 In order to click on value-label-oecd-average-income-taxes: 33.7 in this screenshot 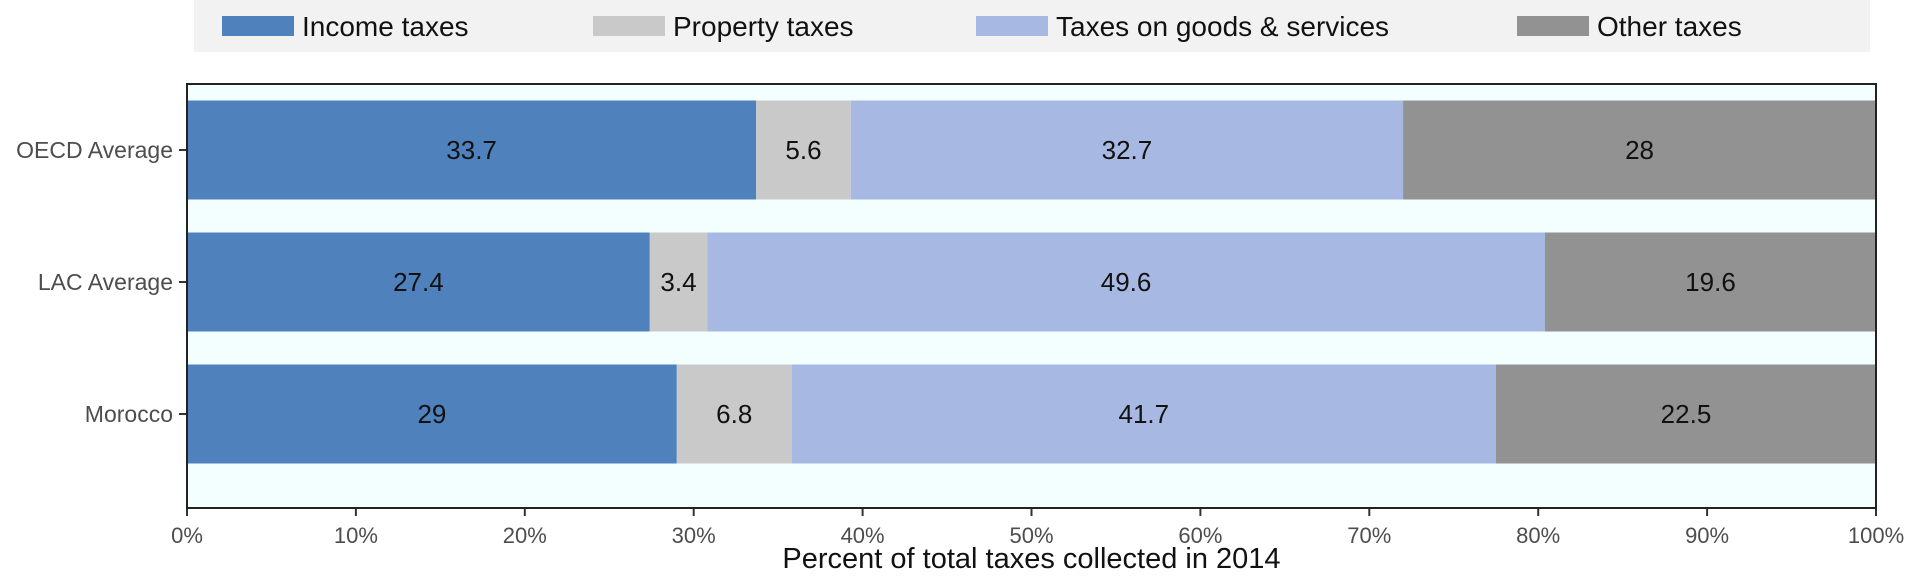, I will do `click(471, 150)`.